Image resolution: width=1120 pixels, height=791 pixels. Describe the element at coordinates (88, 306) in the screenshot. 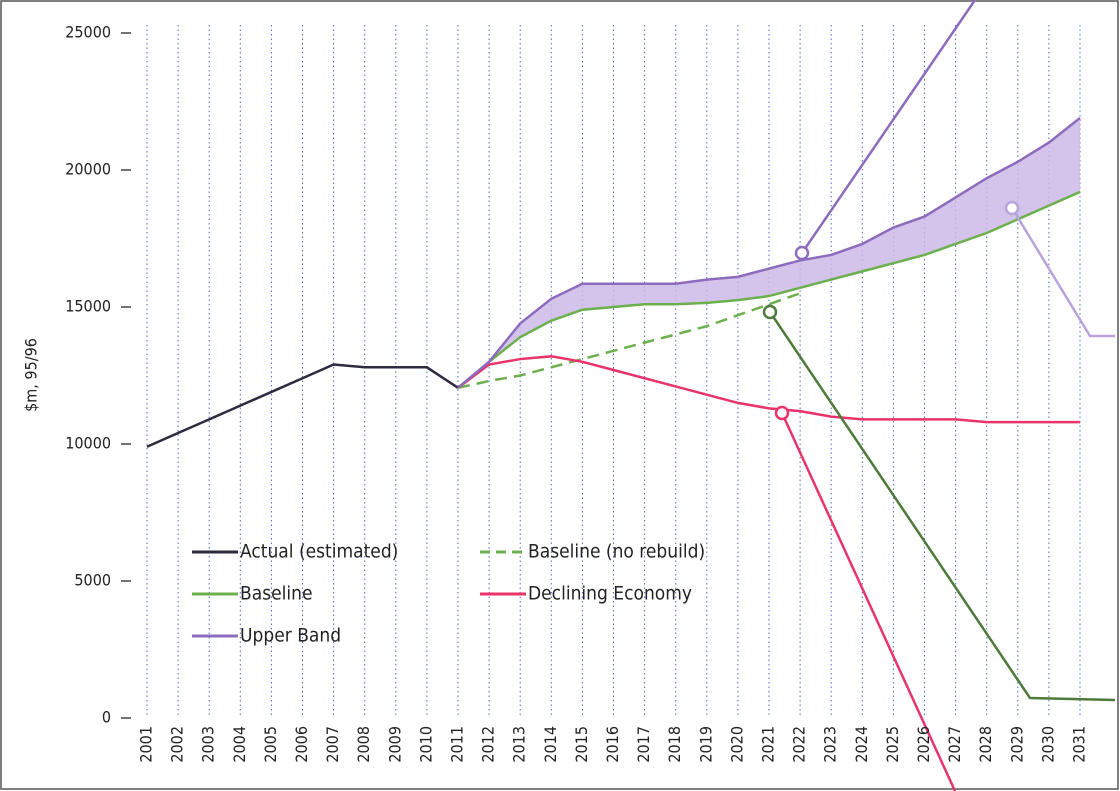

I see `y-tick-label: 15000` at that location.